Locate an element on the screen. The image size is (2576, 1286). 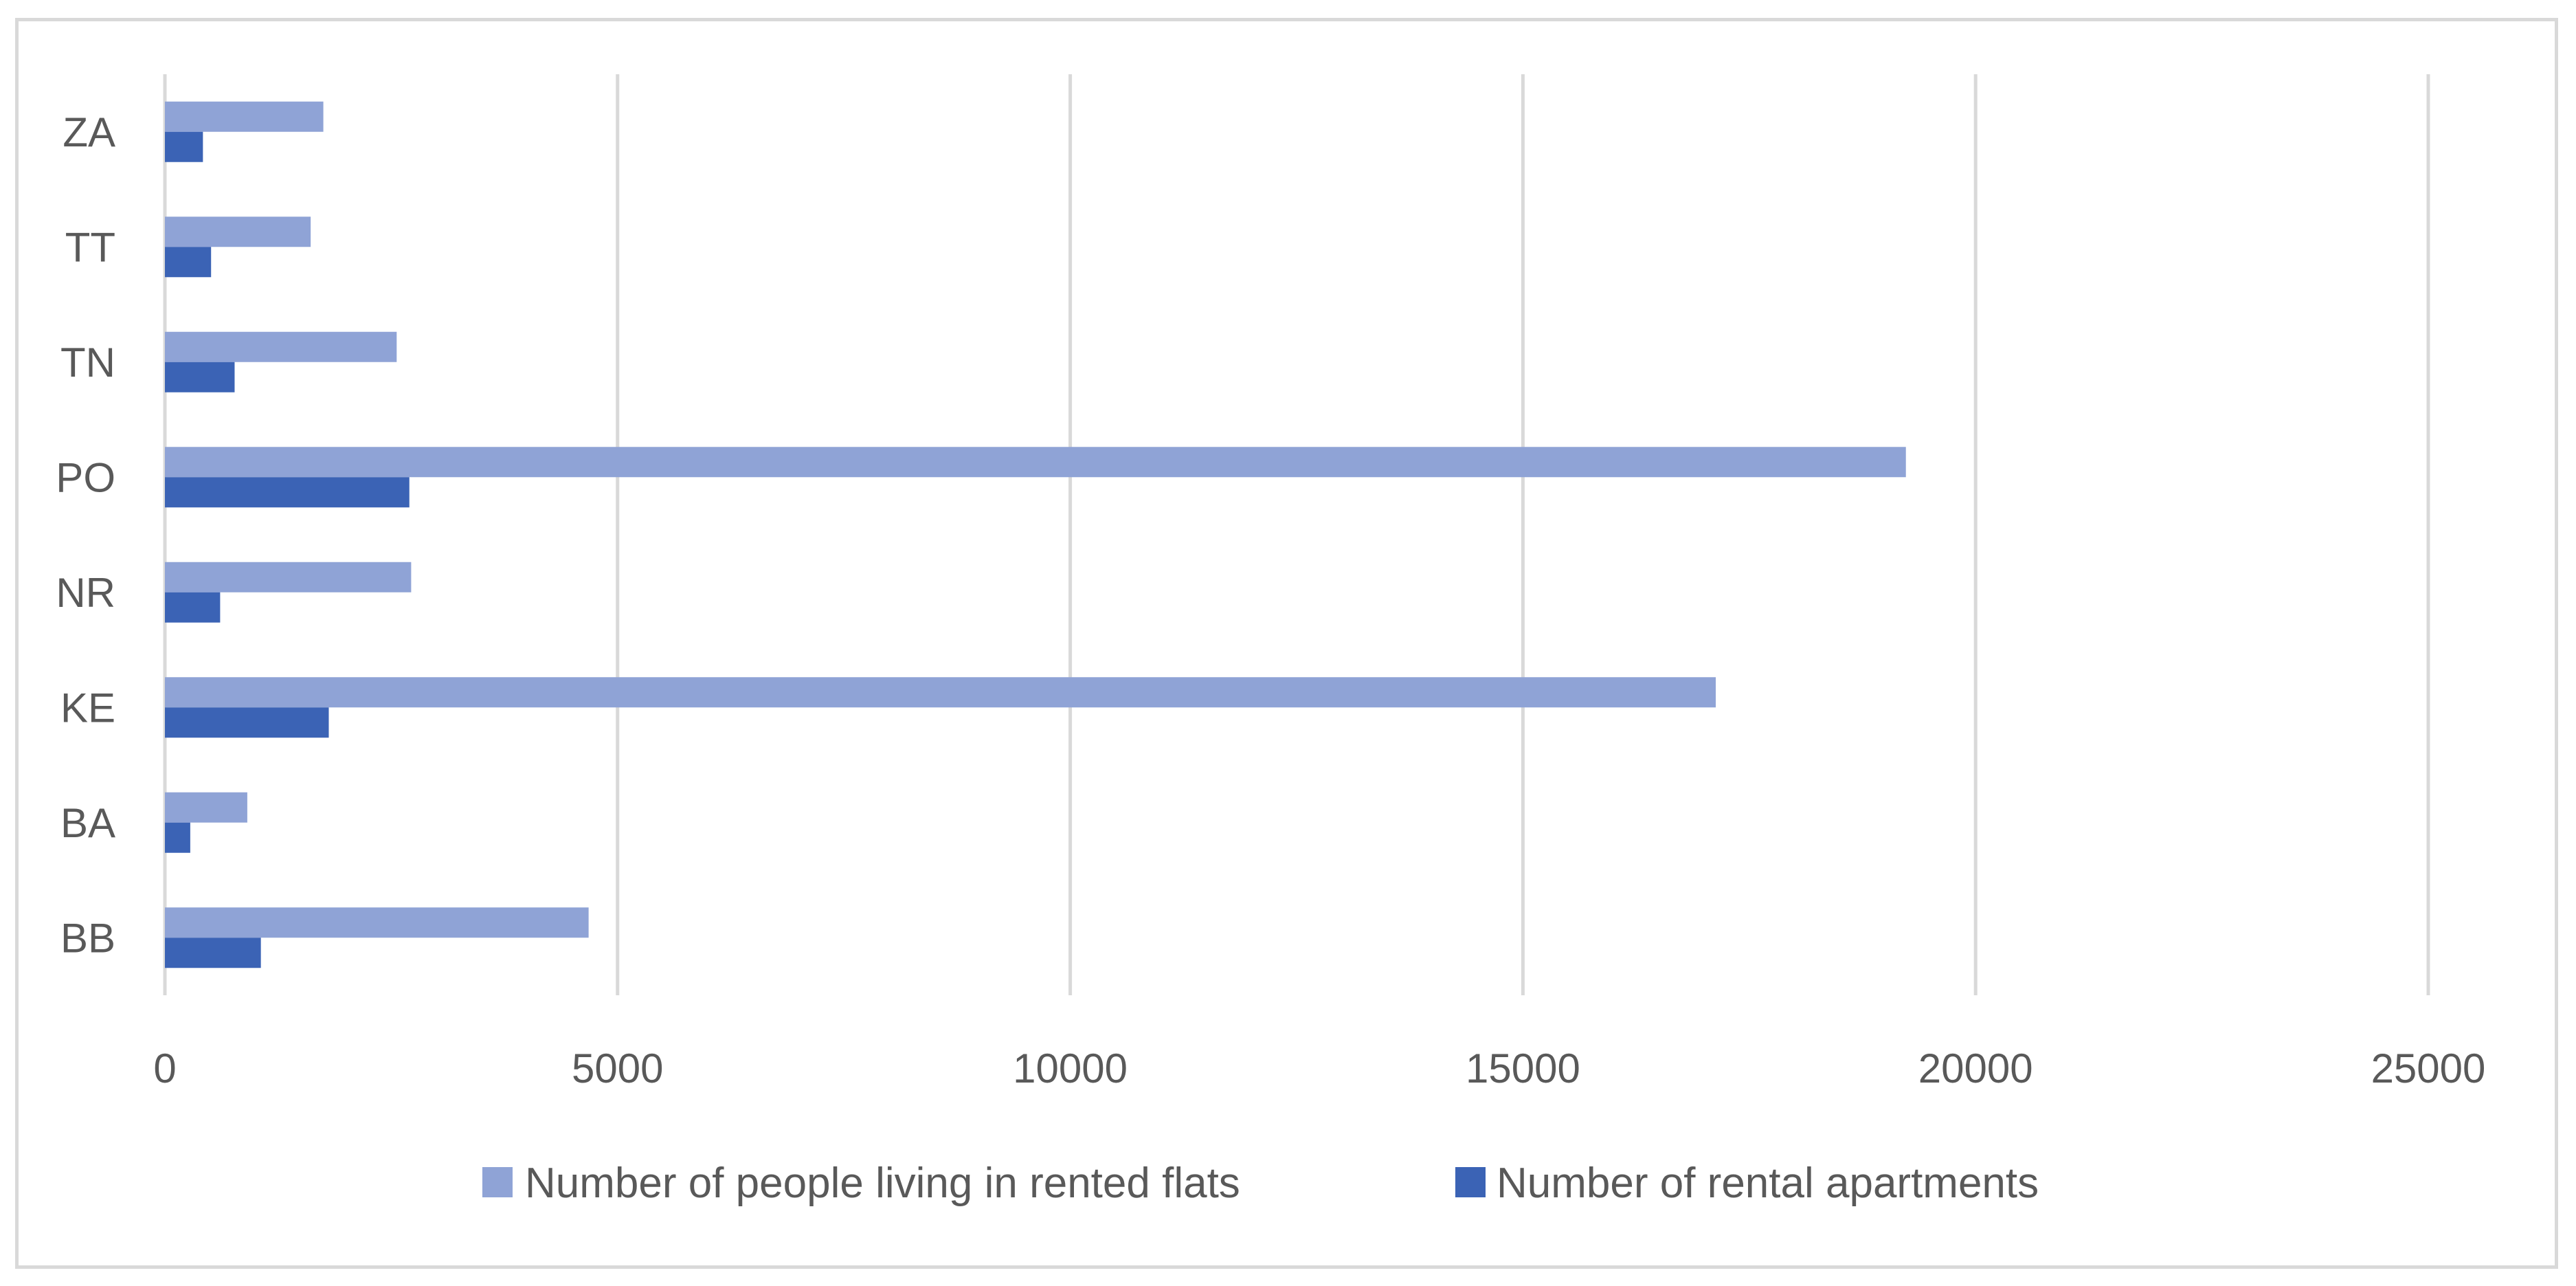
category-label-tt: TT is located at coordinates (90, 247).